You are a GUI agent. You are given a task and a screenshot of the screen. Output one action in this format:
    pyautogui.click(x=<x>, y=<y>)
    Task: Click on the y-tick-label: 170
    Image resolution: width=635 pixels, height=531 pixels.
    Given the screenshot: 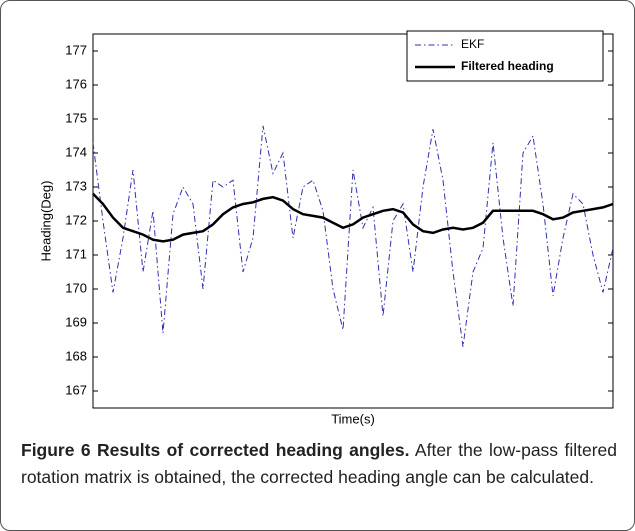 What is the action you would take?
    pyautogui.click(x=76, y=287)
    